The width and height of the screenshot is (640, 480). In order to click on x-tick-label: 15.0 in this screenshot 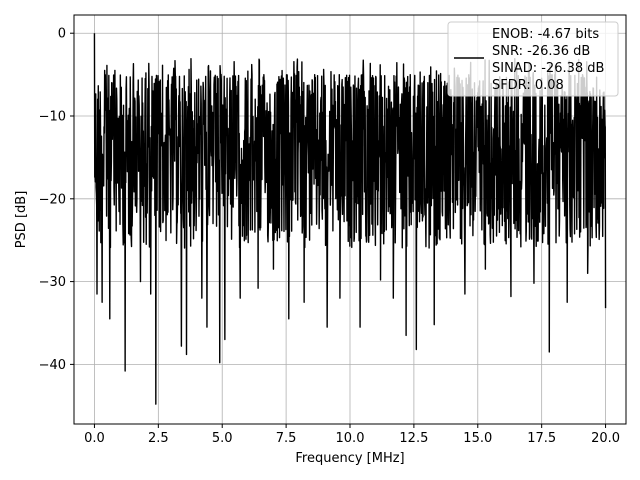, I will do `click(477, 438)`.